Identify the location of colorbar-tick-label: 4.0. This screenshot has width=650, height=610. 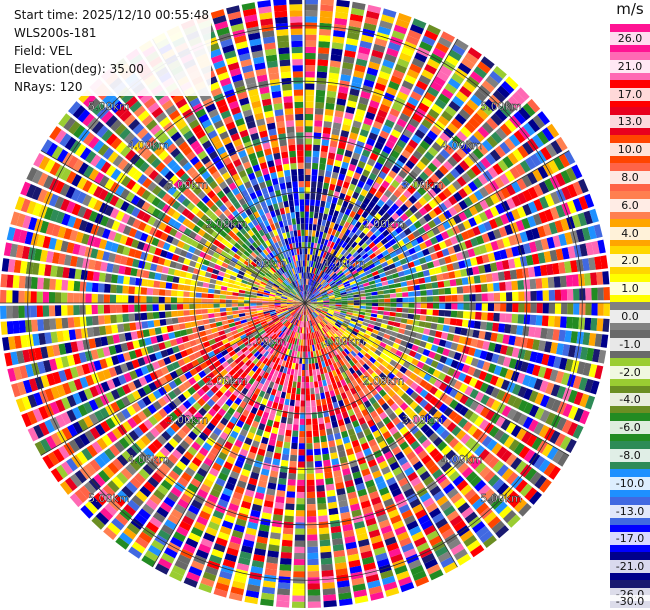
(630, 233).